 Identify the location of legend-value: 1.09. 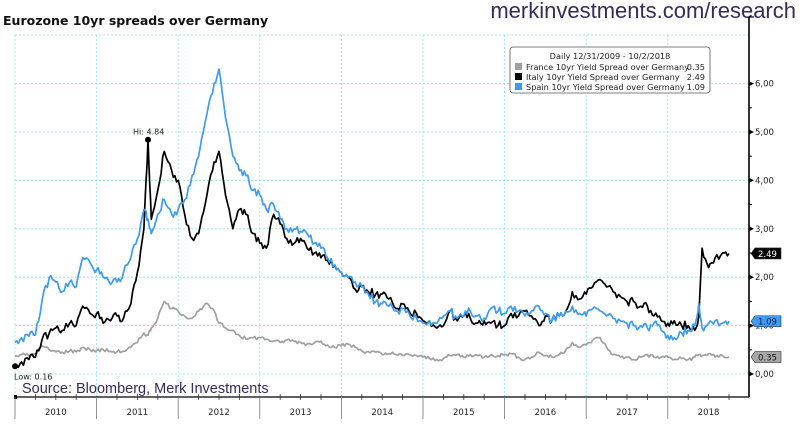
(696, 87).